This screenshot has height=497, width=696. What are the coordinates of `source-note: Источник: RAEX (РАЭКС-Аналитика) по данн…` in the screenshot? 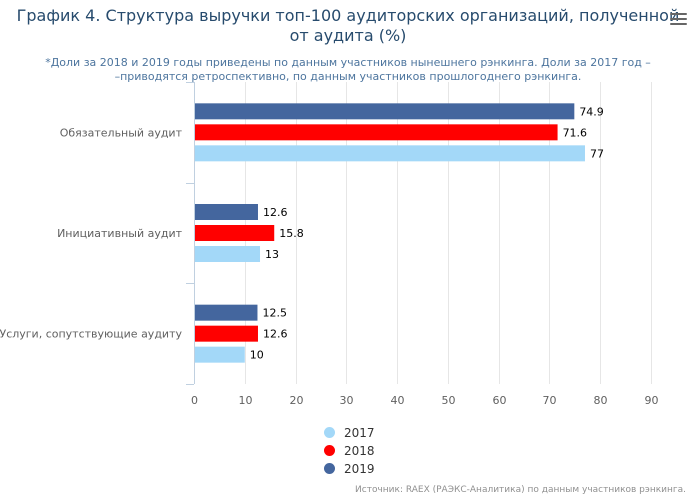 It's located at (520, 490).